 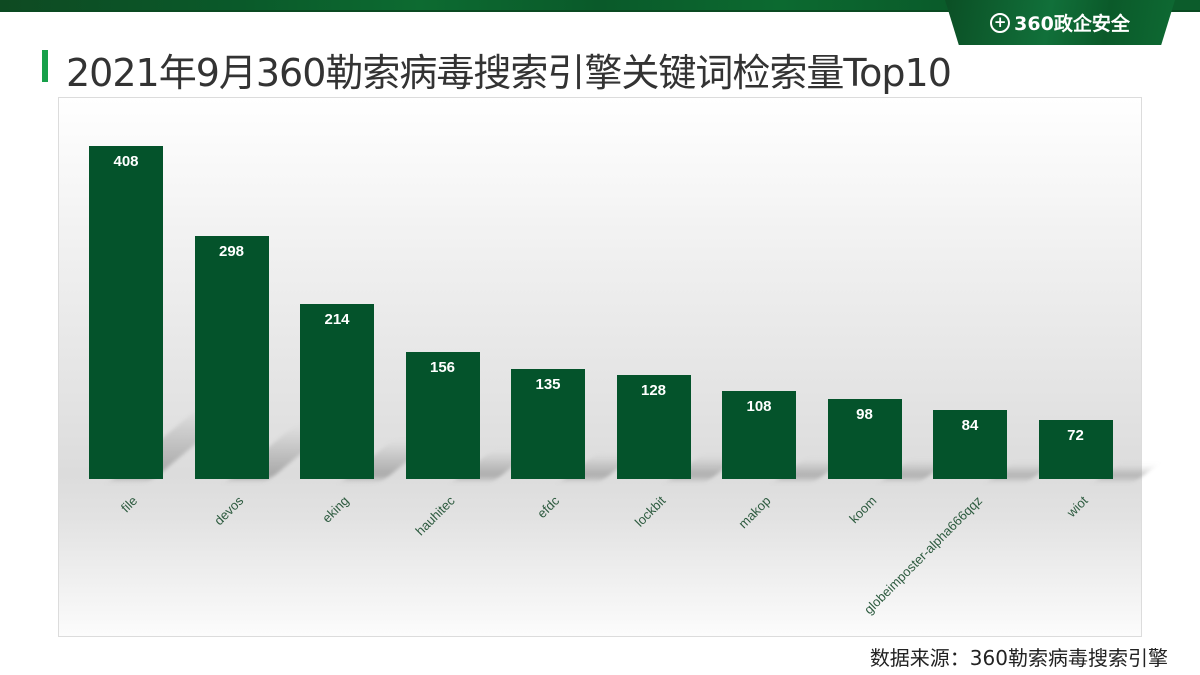 I want to click on page-title: 2021年9月360勒索病毒搜索引擎关键词检索量Top10, so click(x=509, y=73).